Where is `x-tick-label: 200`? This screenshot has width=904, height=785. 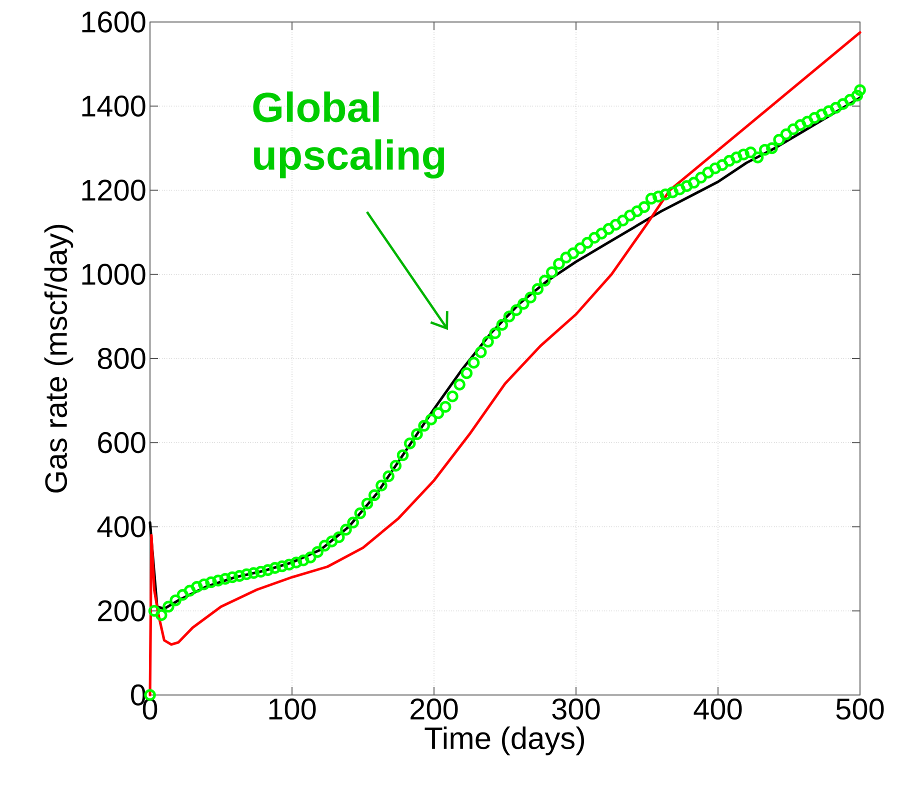 x-tick-label: 200 is located at coordinates (434, 709).